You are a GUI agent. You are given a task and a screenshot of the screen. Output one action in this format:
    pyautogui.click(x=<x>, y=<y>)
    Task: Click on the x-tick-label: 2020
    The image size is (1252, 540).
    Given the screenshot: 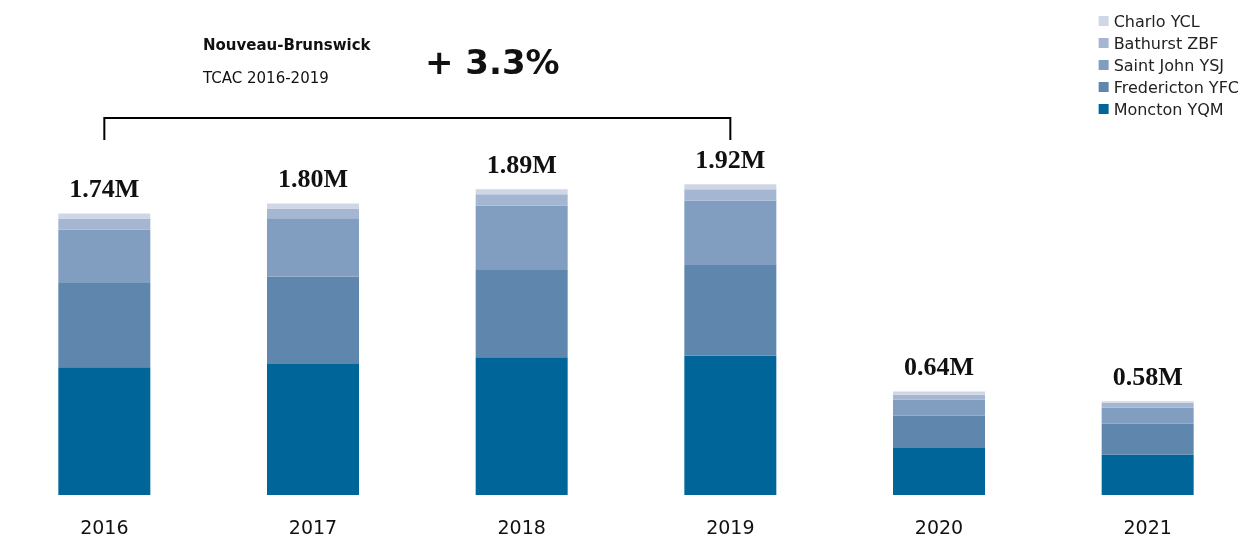 What is the action you would take?
    pyautogui.click(x=939, y=526)
    